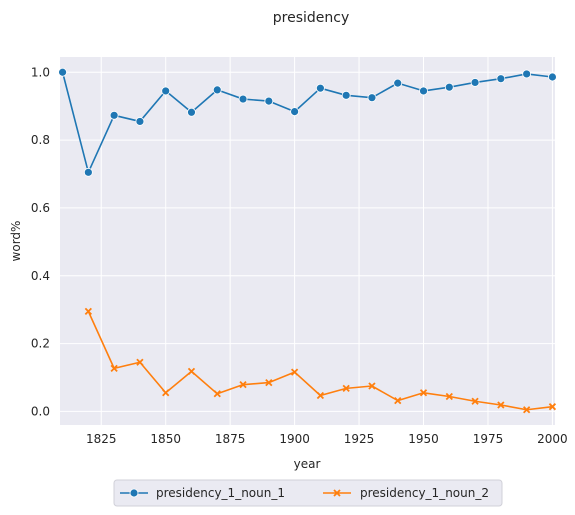  Describe the element at coordinates (359, 439) in the screenshot. I see `x-tick-label: 1925` at that location.